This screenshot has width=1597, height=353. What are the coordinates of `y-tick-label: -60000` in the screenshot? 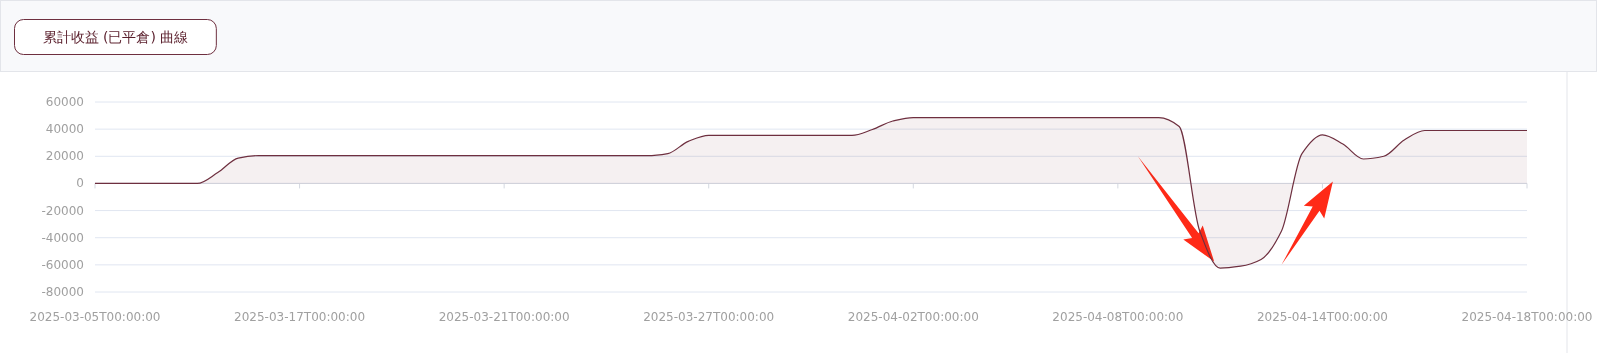 It's located at (62, 264).